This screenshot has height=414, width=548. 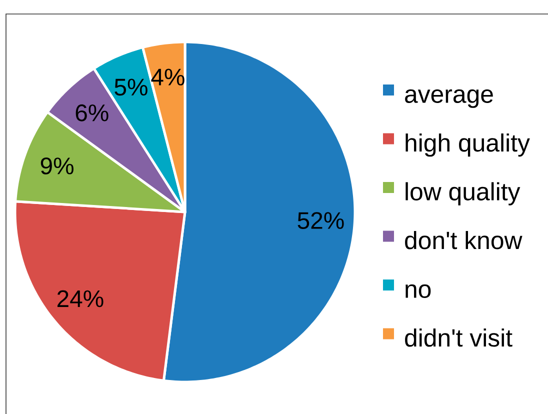 What do you see at coordinates (463, 194) in the screenshot?
I see `legend-label: low quality` at bounding box center [463, 194].